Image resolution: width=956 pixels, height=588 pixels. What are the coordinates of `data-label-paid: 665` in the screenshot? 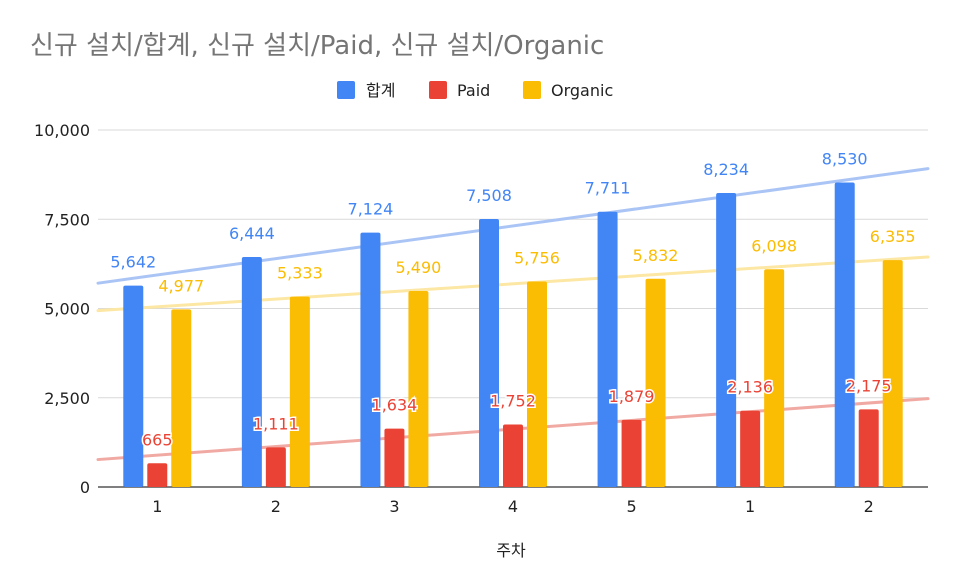 It's located at (157, 439).